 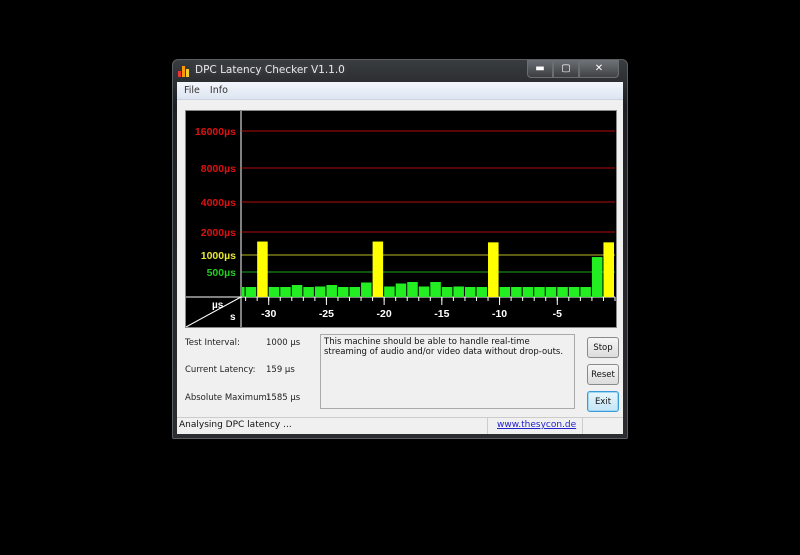 What do you see at coordinates (222, 273) in the screenshot?
I see `y-tick-label: 500µs` at bounding box center [222, 273].